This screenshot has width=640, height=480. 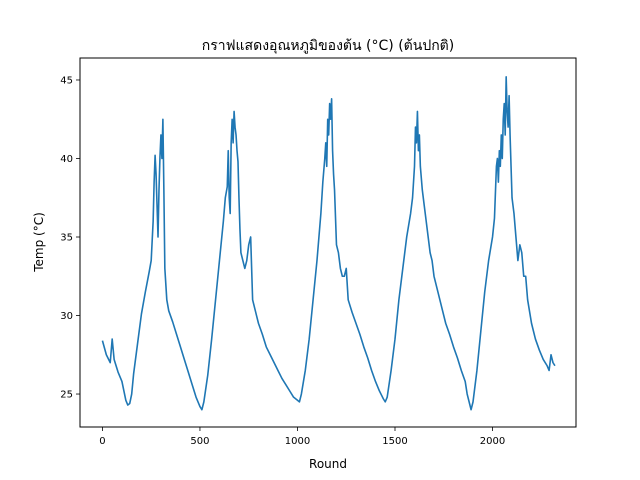 What do you see at coordinates (297, 441) in the screenshot?
I see `x-tick-label: 1000` at bounding box center [297, 441].